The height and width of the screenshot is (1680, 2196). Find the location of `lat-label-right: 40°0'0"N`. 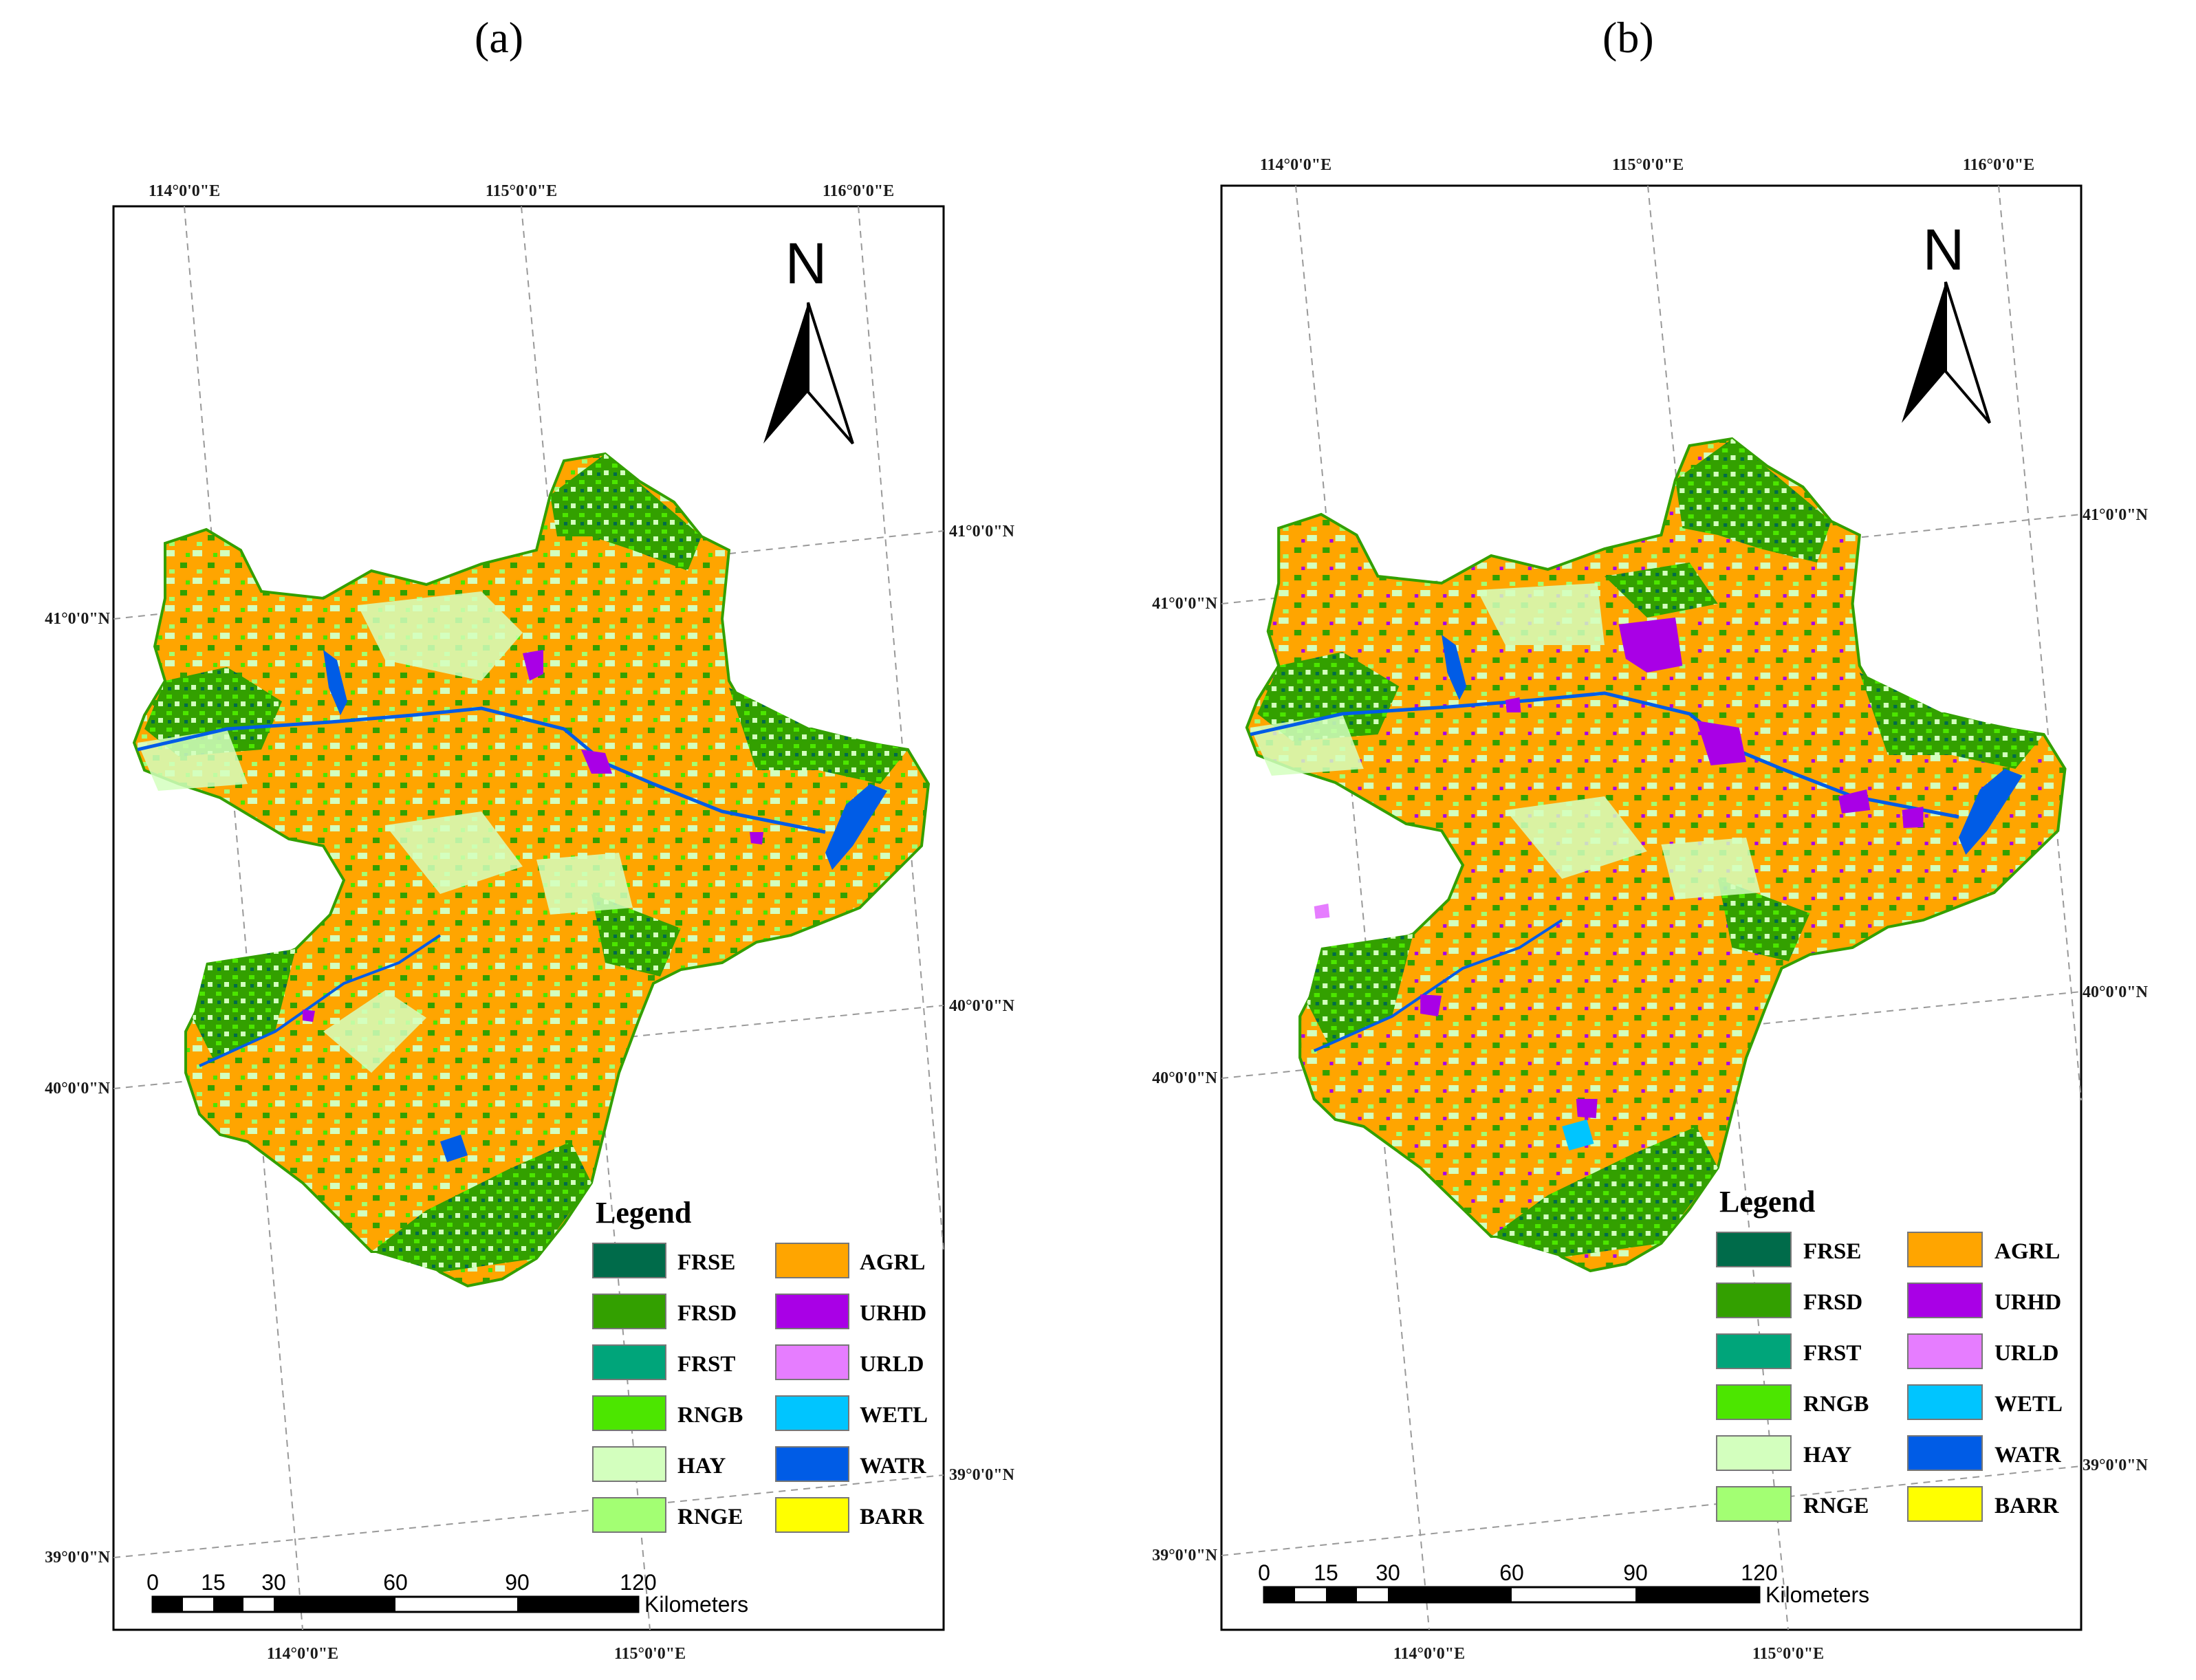

lat-label-right: 40°0'0"N is located at coordinates (982, 1006).